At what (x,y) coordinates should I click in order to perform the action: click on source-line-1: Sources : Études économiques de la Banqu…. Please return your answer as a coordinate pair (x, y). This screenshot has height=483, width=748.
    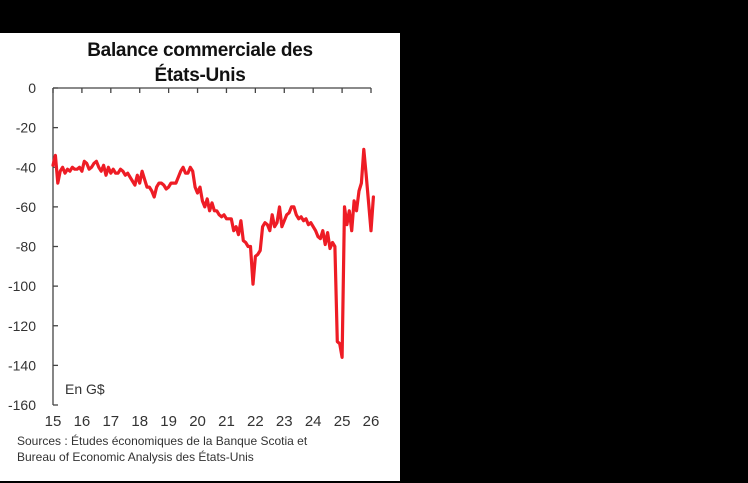
    Looking at the image, I should click on (162, 441).